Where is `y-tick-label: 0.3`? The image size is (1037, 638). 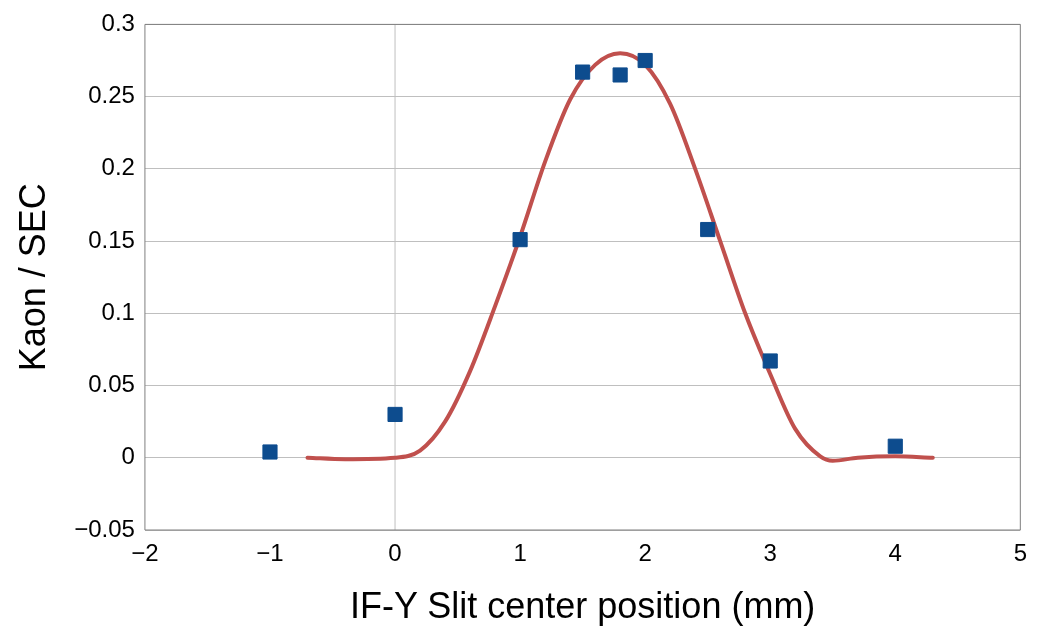
y-tick-label: 0.3 is located at coordinates (118, 23).